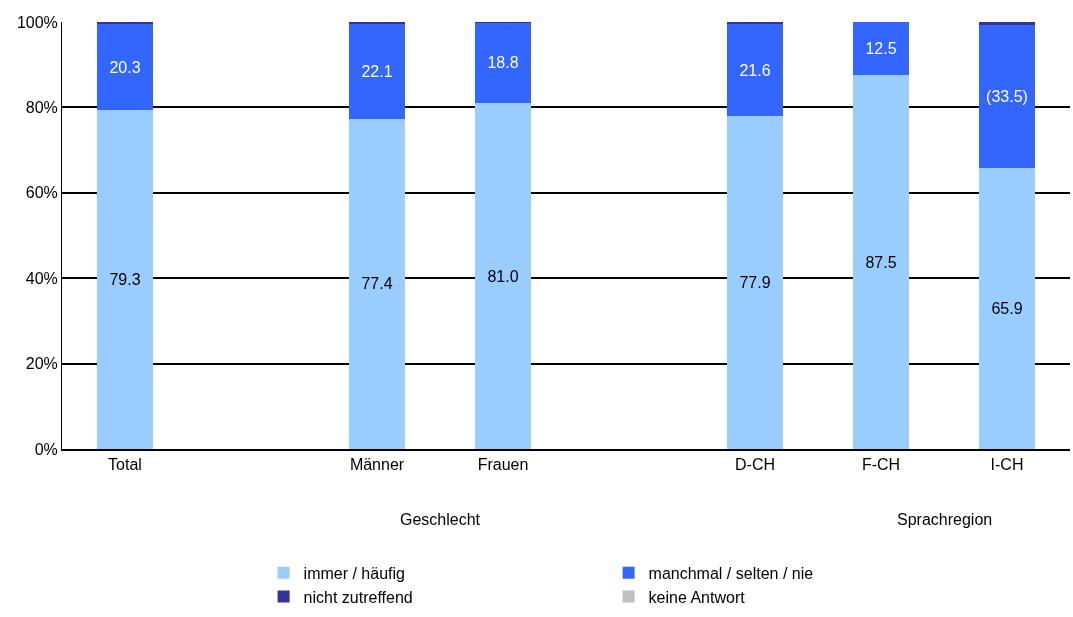 Image resolution: width=1073 pixels, height=617 pixels. I want to click on legend-label: nicht zutreffend, so click(358, 597).